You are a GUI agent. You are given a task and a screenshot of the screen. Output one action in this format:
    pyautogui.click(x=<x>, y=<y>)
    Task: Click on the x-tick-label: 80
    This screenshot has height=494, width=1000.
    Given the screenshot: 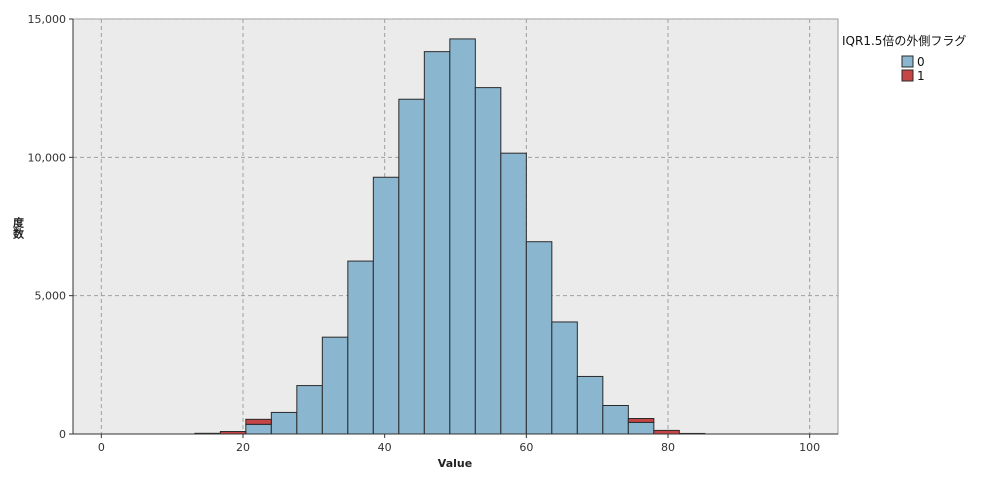 What is the action you would take?
    pyautogui.click(x=668, y=447)
    